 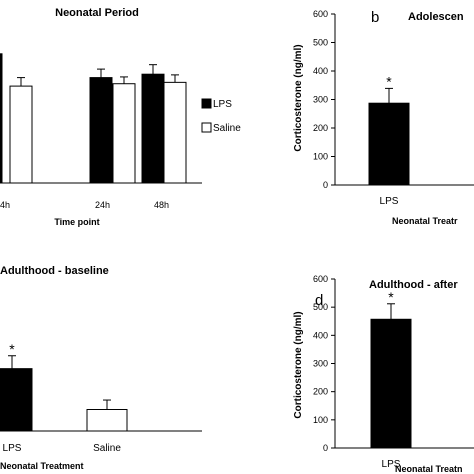 I want to click on panel-b-xlabel: Neonatal Treatr, so click(x=425, y=221).